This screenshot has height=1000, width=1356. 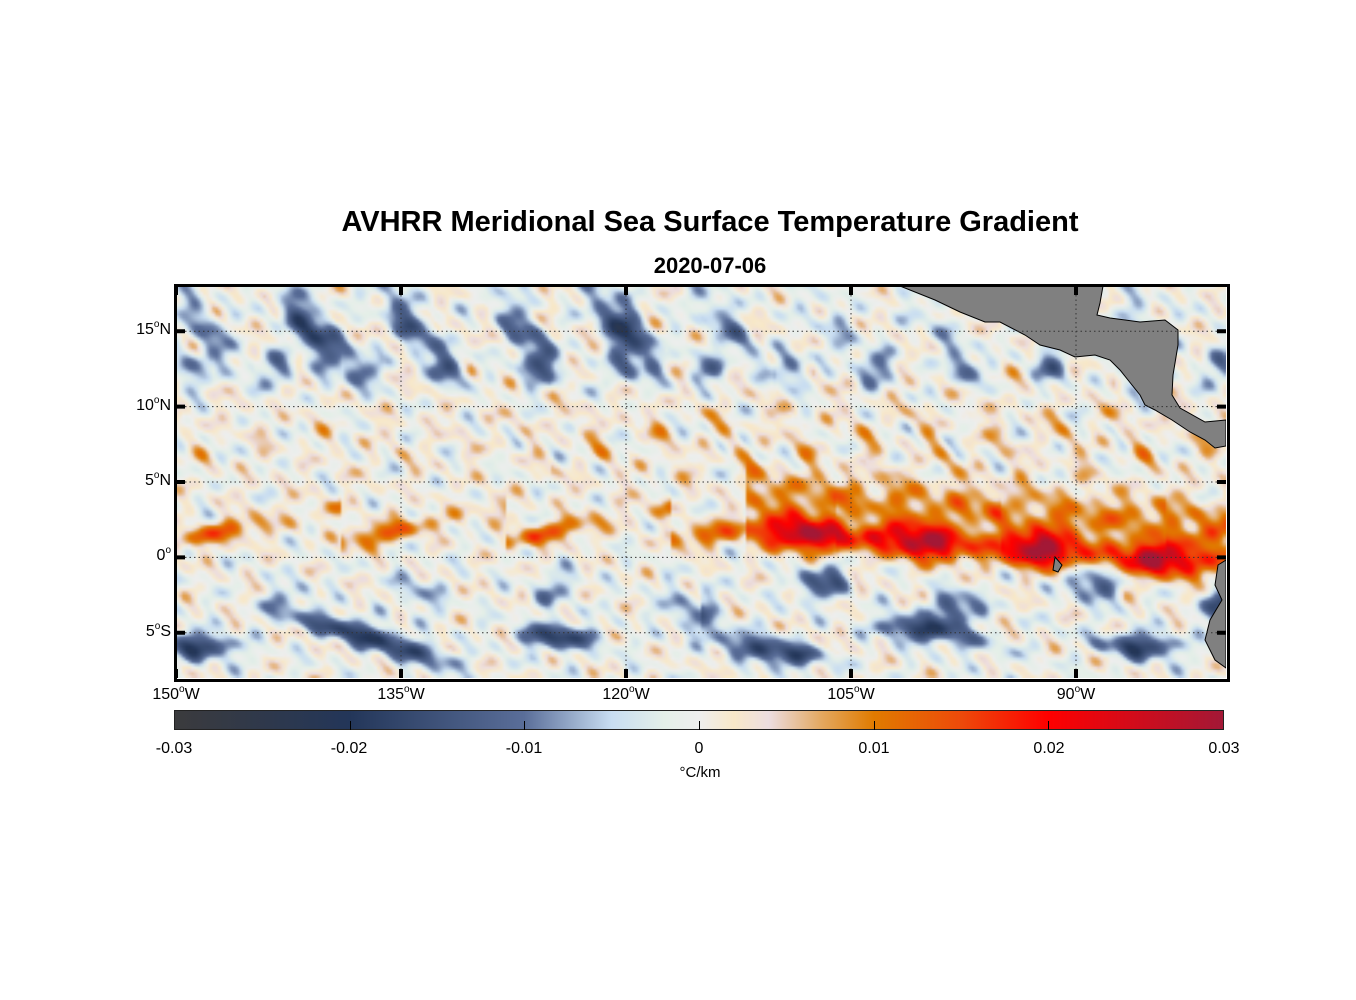 I want to click on y-tick-label: 5oS, so click(x=158, y=630).